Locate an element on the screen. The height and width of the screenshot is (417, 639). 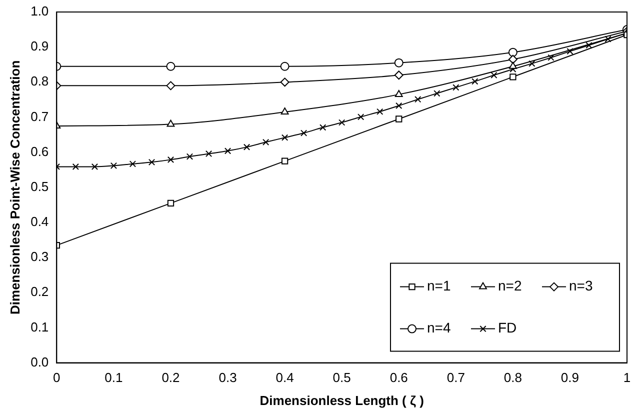
legend-label: n=2 is located at coordinates (510, 286).